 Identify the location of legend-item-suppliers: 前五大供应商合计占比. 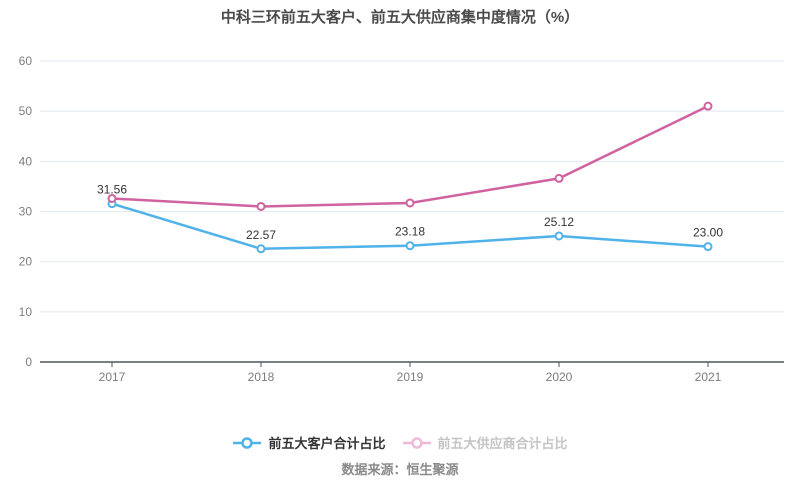
(485, 442).